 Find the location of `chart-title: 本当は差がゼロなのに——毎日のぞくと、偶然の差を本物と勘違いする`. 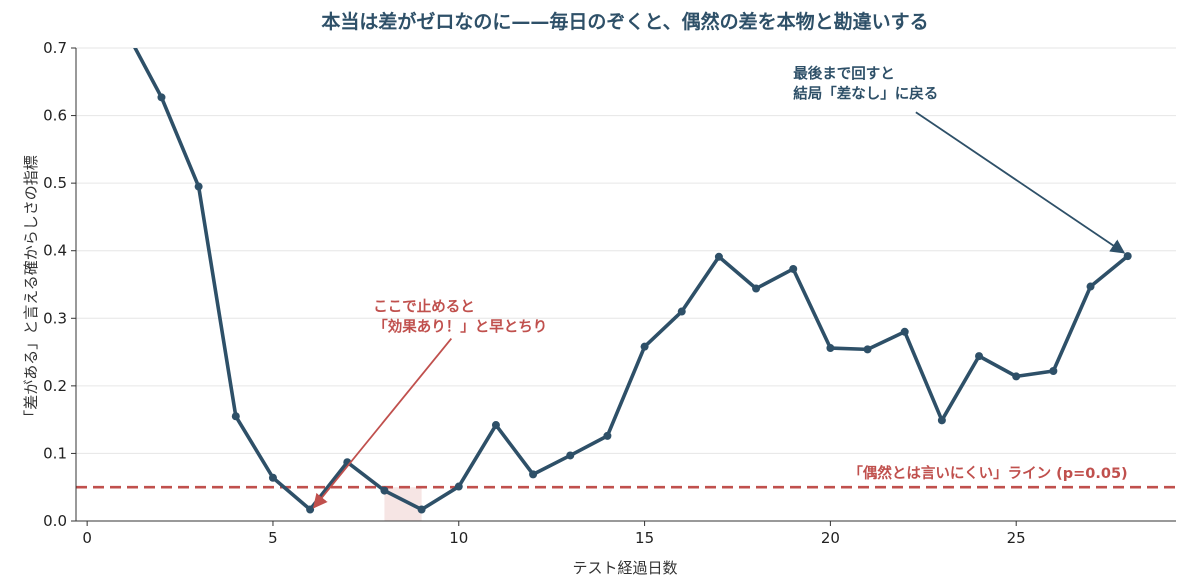

chart-title: 本当は差がゼロなのに——毎日のぞくと、偶然の差を本物と勘違いする is located at coordinates (624, 21).